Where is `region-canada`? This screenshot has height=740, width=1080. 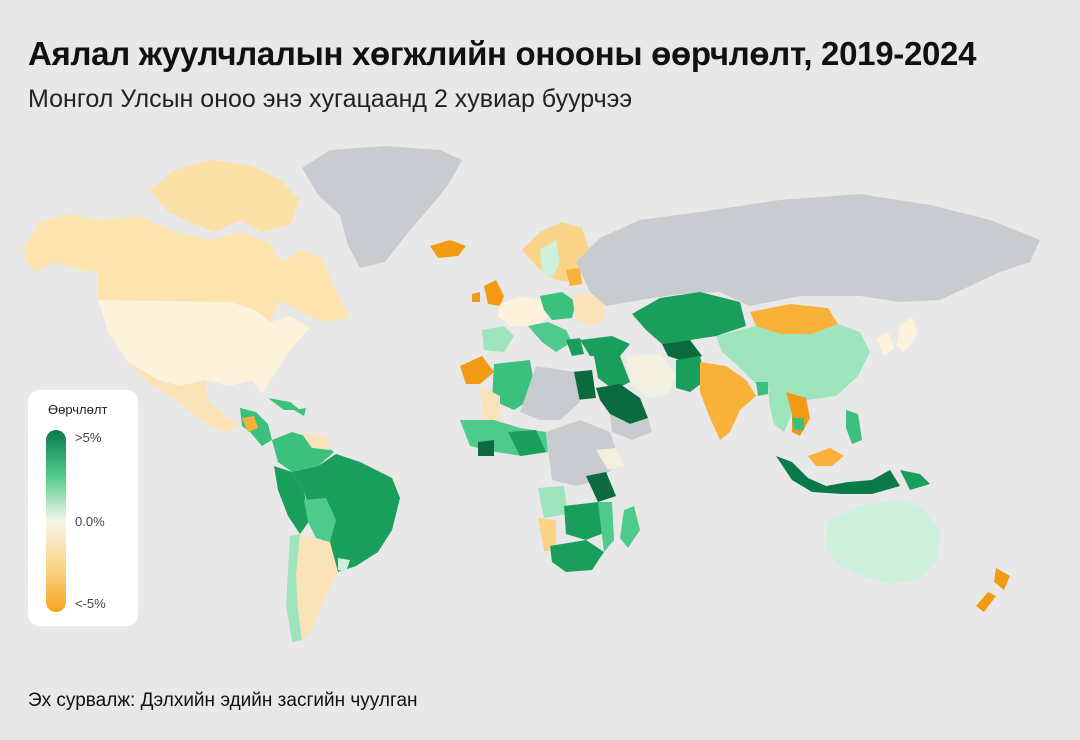 region-canada is located at coordinates (224, 269).